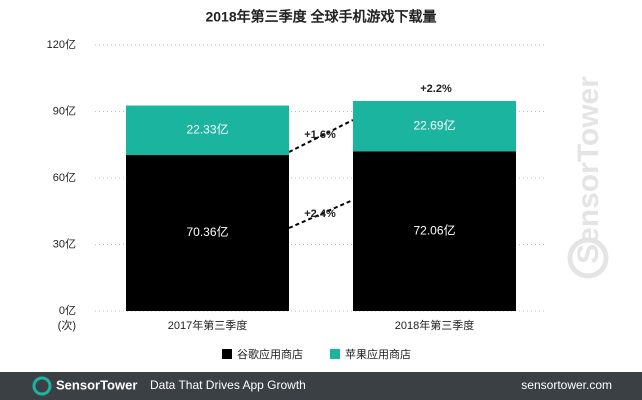 Image resolution: width=642 pixels, height=400 pixels. Describe the element at coordinates (67, 310) in the screenshot. I see `y-tick-label: 0亿` at that location.